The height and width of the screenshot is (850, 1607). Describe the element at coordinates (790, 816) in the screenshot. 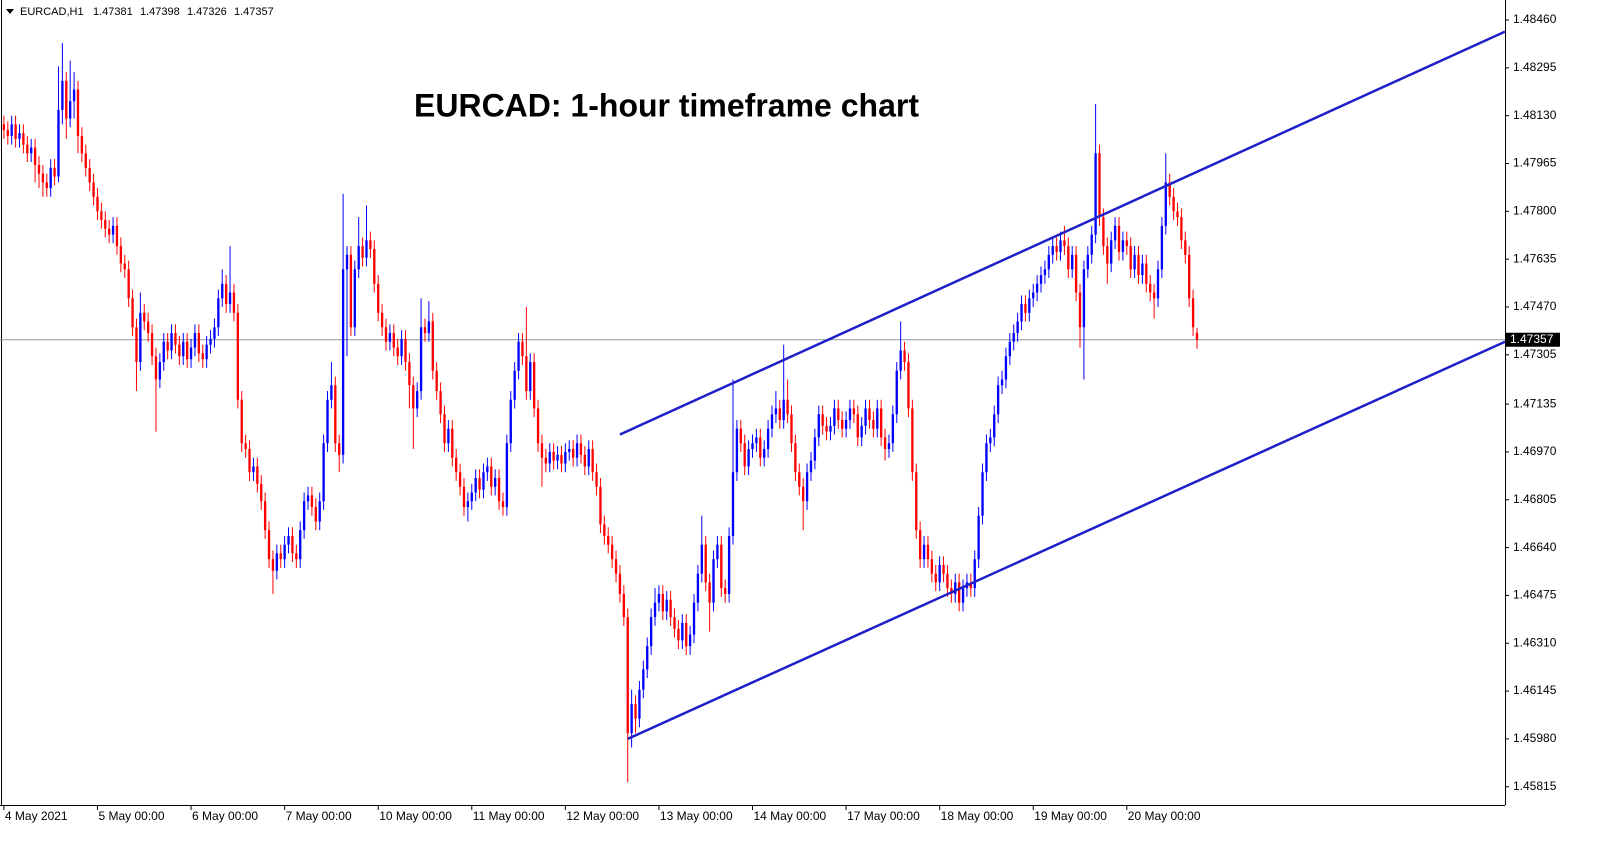

I see `x-tick-label: 14 May 00:00` at that location.